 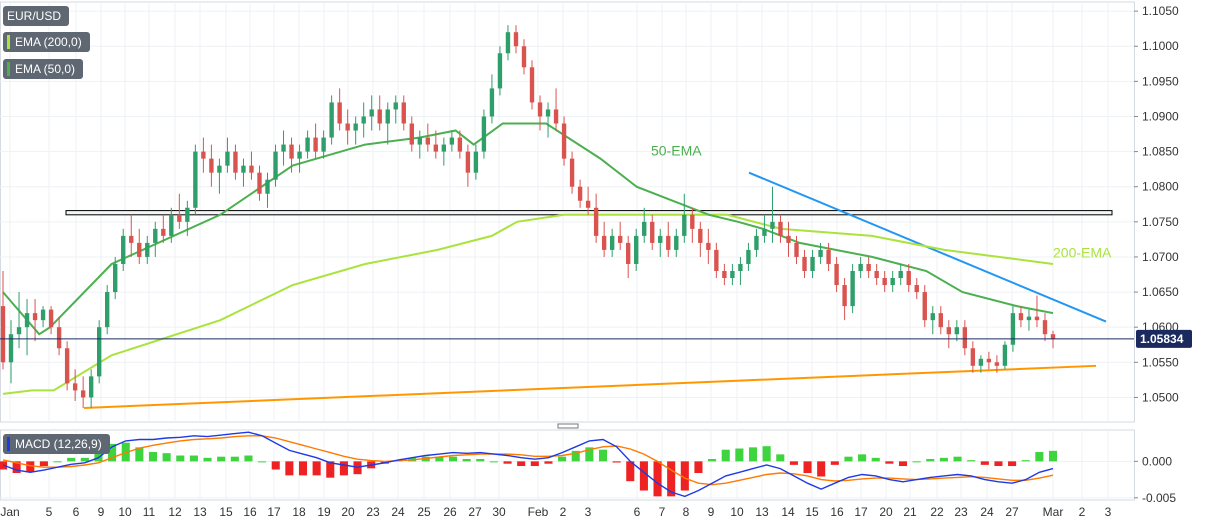 What do you see at coordinates (1160, 116) in the screenshot?
I see `y-tick-label: 1.0900` at bounding box center [1160, 116].